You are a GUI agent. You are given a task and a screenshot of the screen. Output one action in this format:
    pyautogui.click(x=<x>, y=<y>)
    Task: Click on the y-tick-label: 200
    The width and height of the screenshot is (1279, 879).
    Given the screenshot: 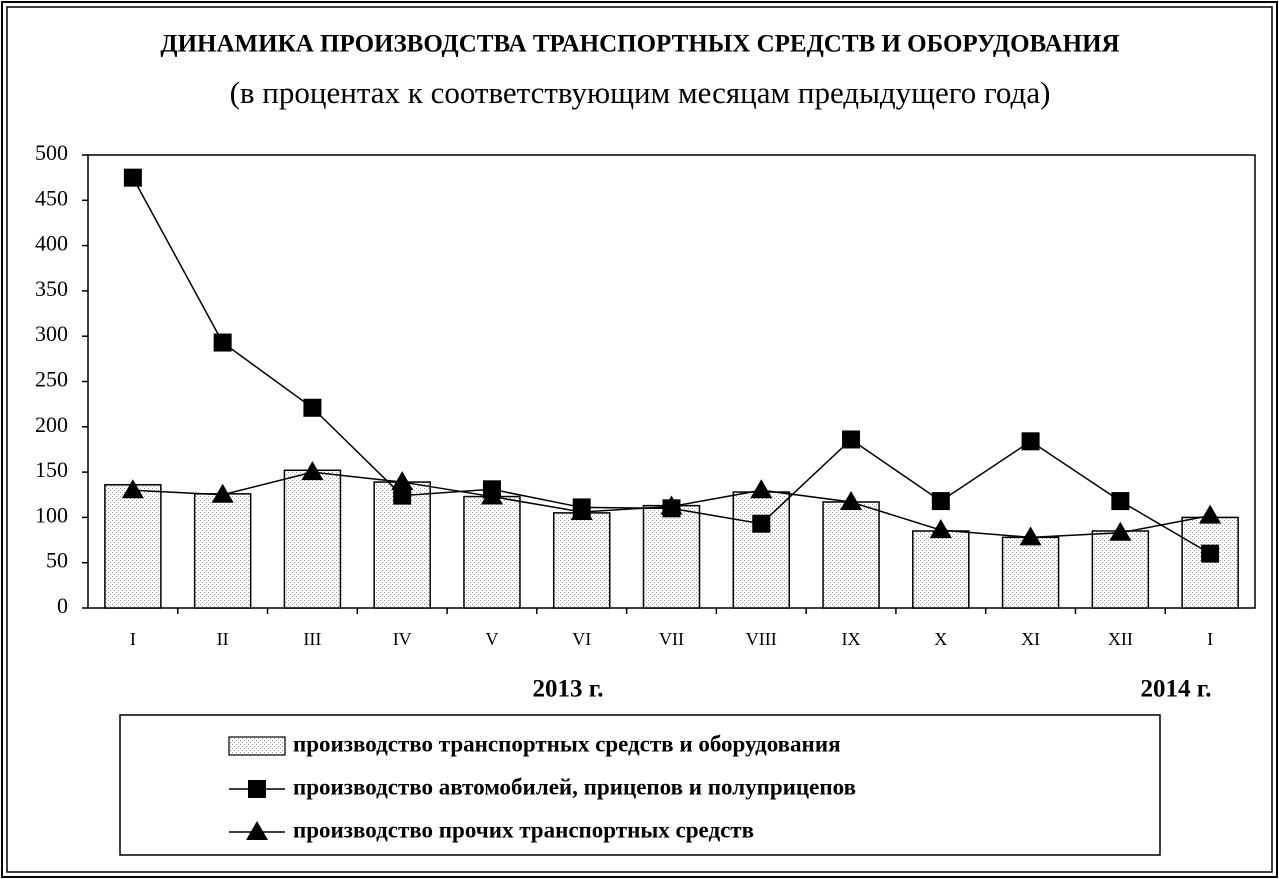 What is the action you would take?
    pyautogui.click(x=51, y=424)
    